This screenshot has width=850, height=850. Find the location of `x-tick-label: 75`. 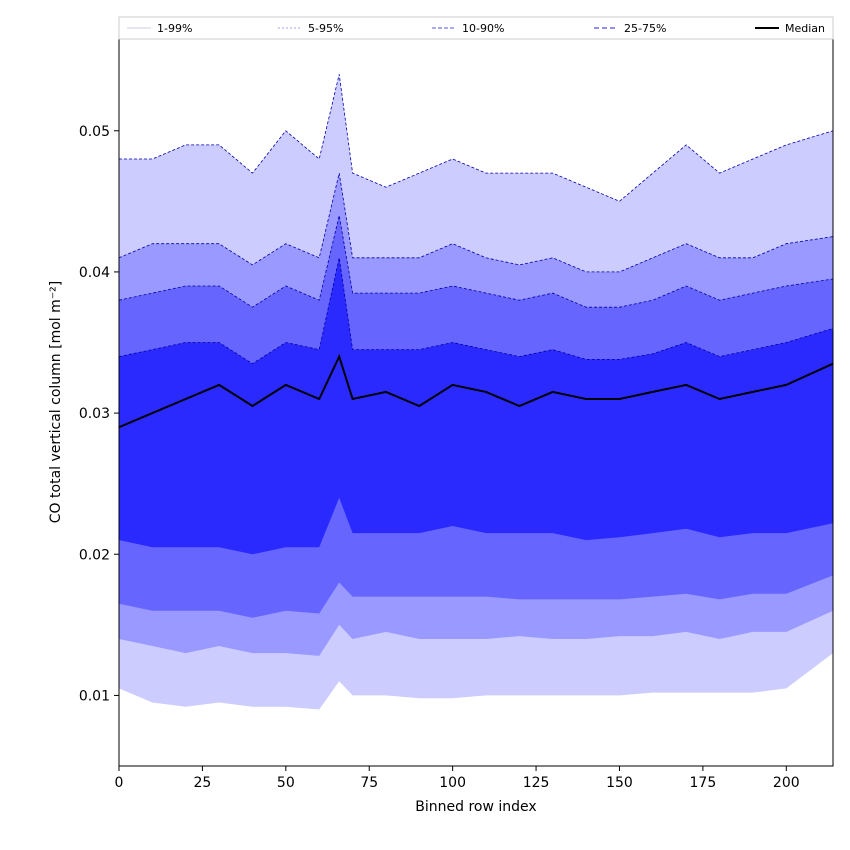

x-tick-label: 75 is located at coordinates (369, 783).